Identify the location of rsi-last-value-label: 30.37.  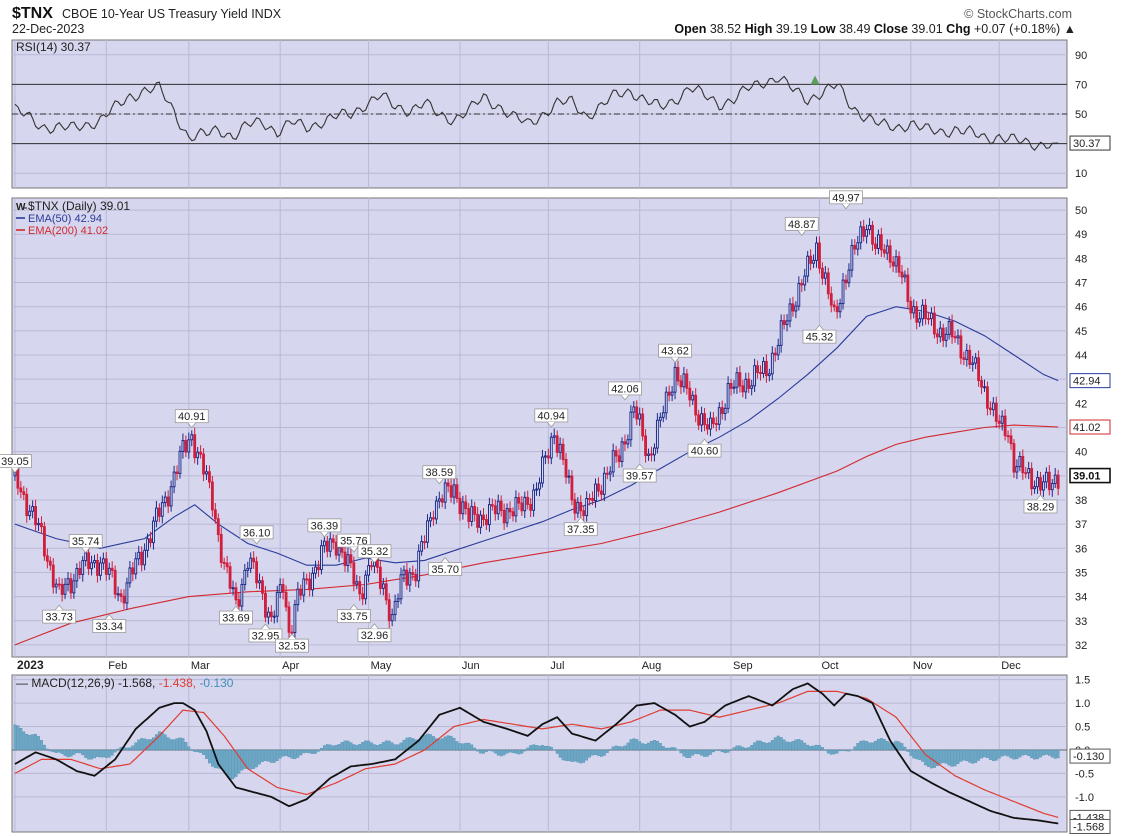
(1087, 144).